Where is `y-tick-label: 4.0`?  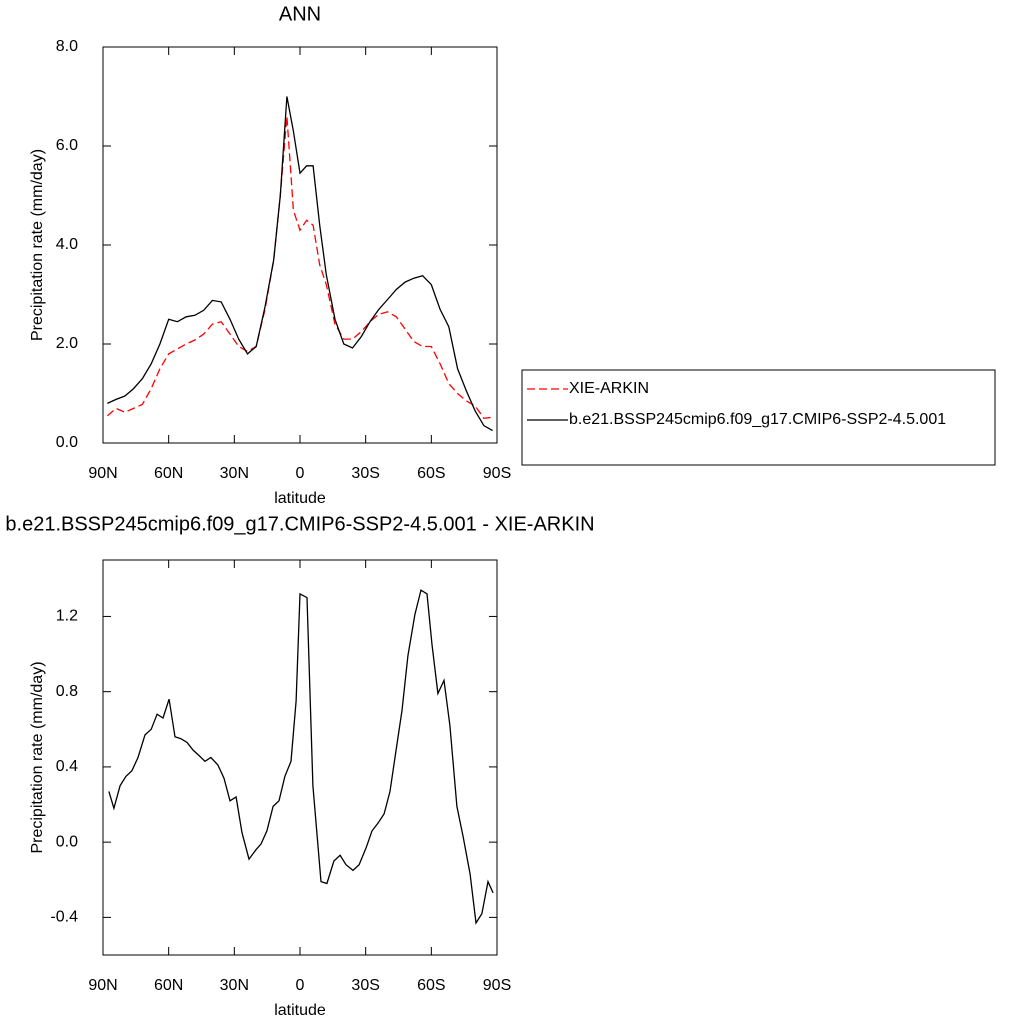 y-tick-label: 4.0 is located at coordinates (67, 244).